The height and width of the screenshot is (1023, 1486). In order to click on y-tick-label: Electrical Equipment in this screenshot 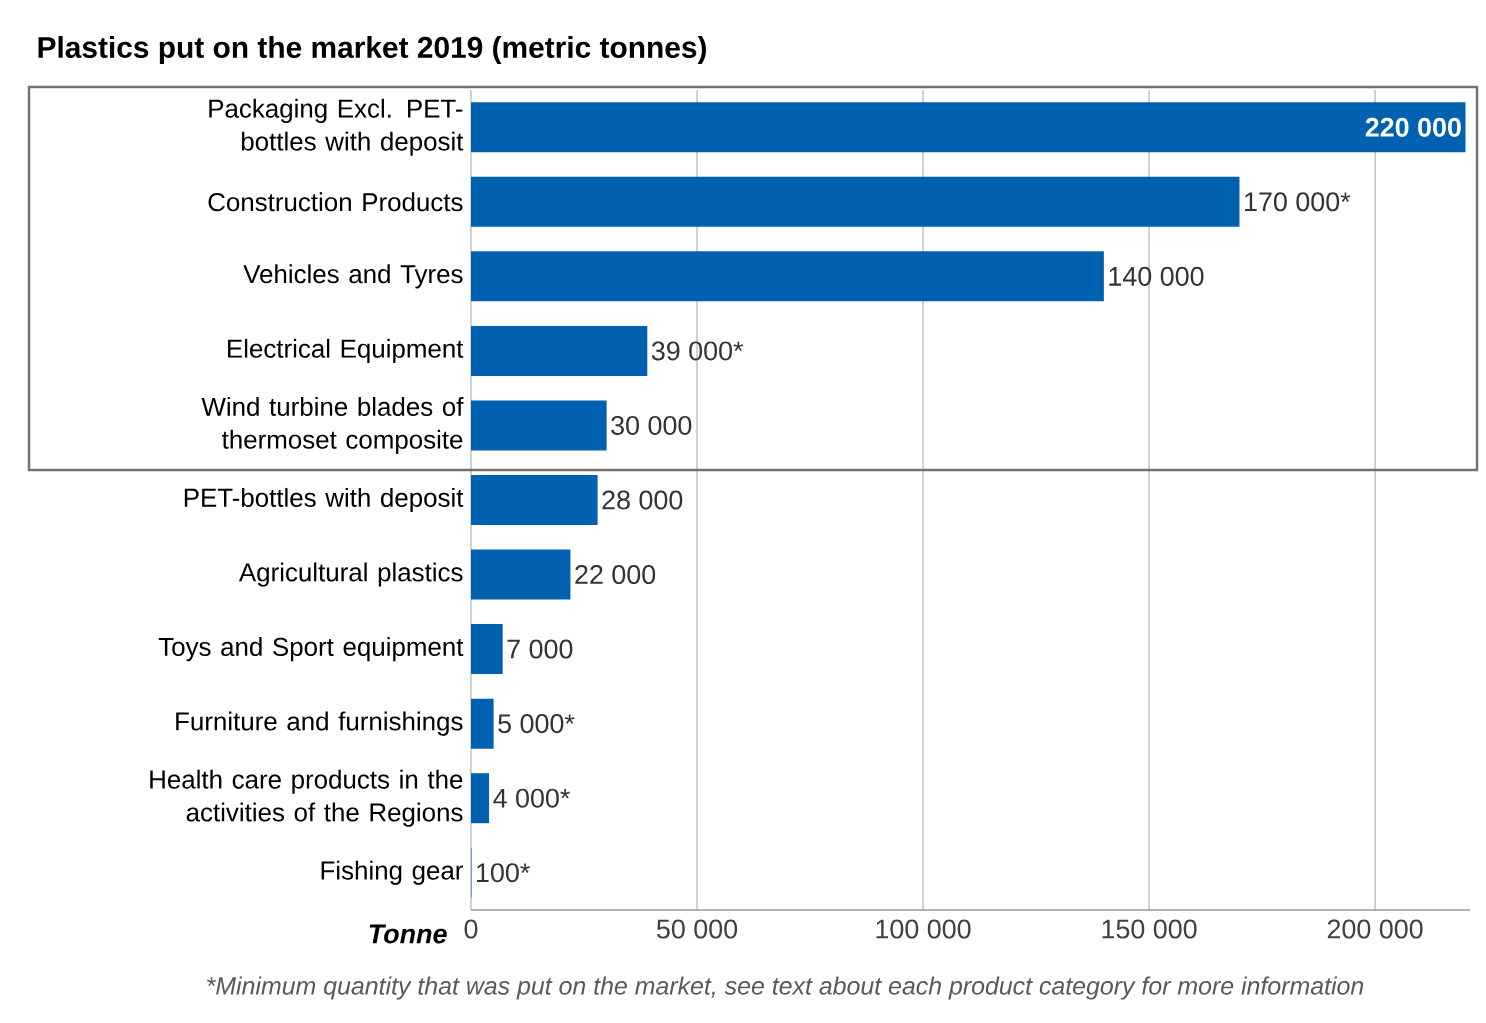, I will do `click(346, 350)`.